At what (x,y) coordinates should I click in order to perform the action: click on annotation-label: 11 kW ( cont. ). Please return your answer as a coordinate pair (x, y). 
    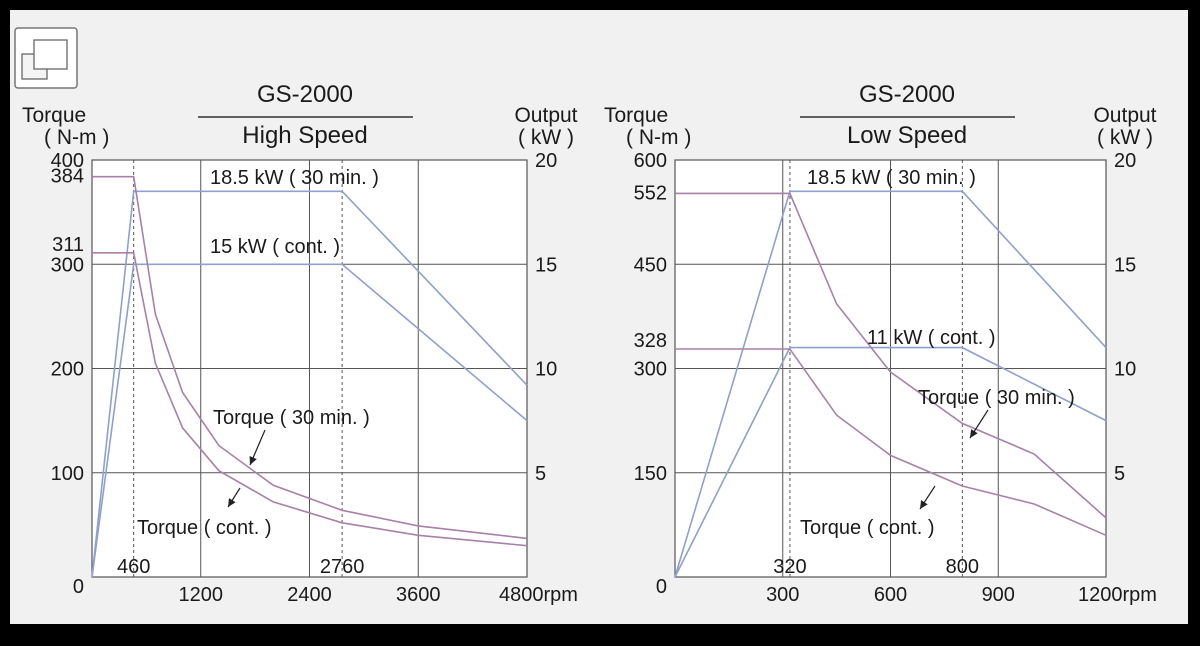
    Looking at the image, I should click on (931, 338).